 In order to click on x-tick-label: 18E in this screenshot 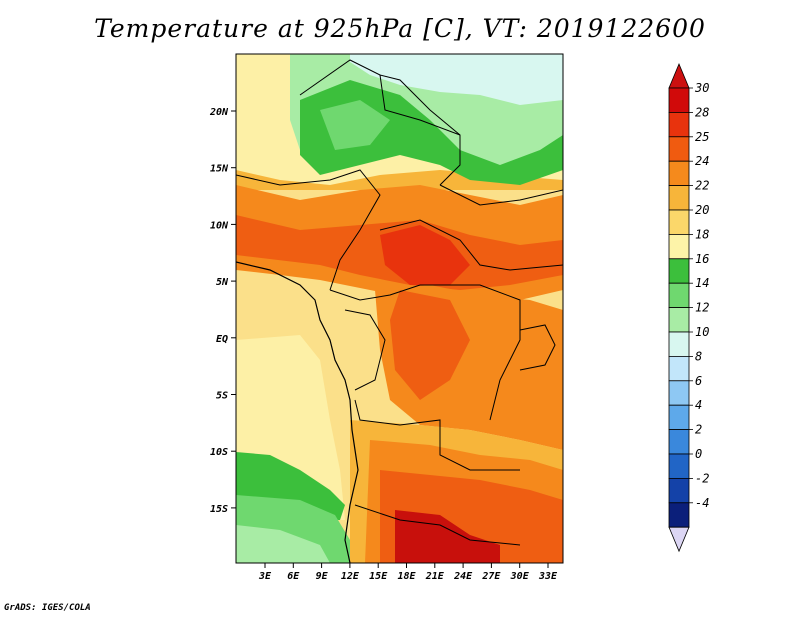, I will do `click(406, 576)`.